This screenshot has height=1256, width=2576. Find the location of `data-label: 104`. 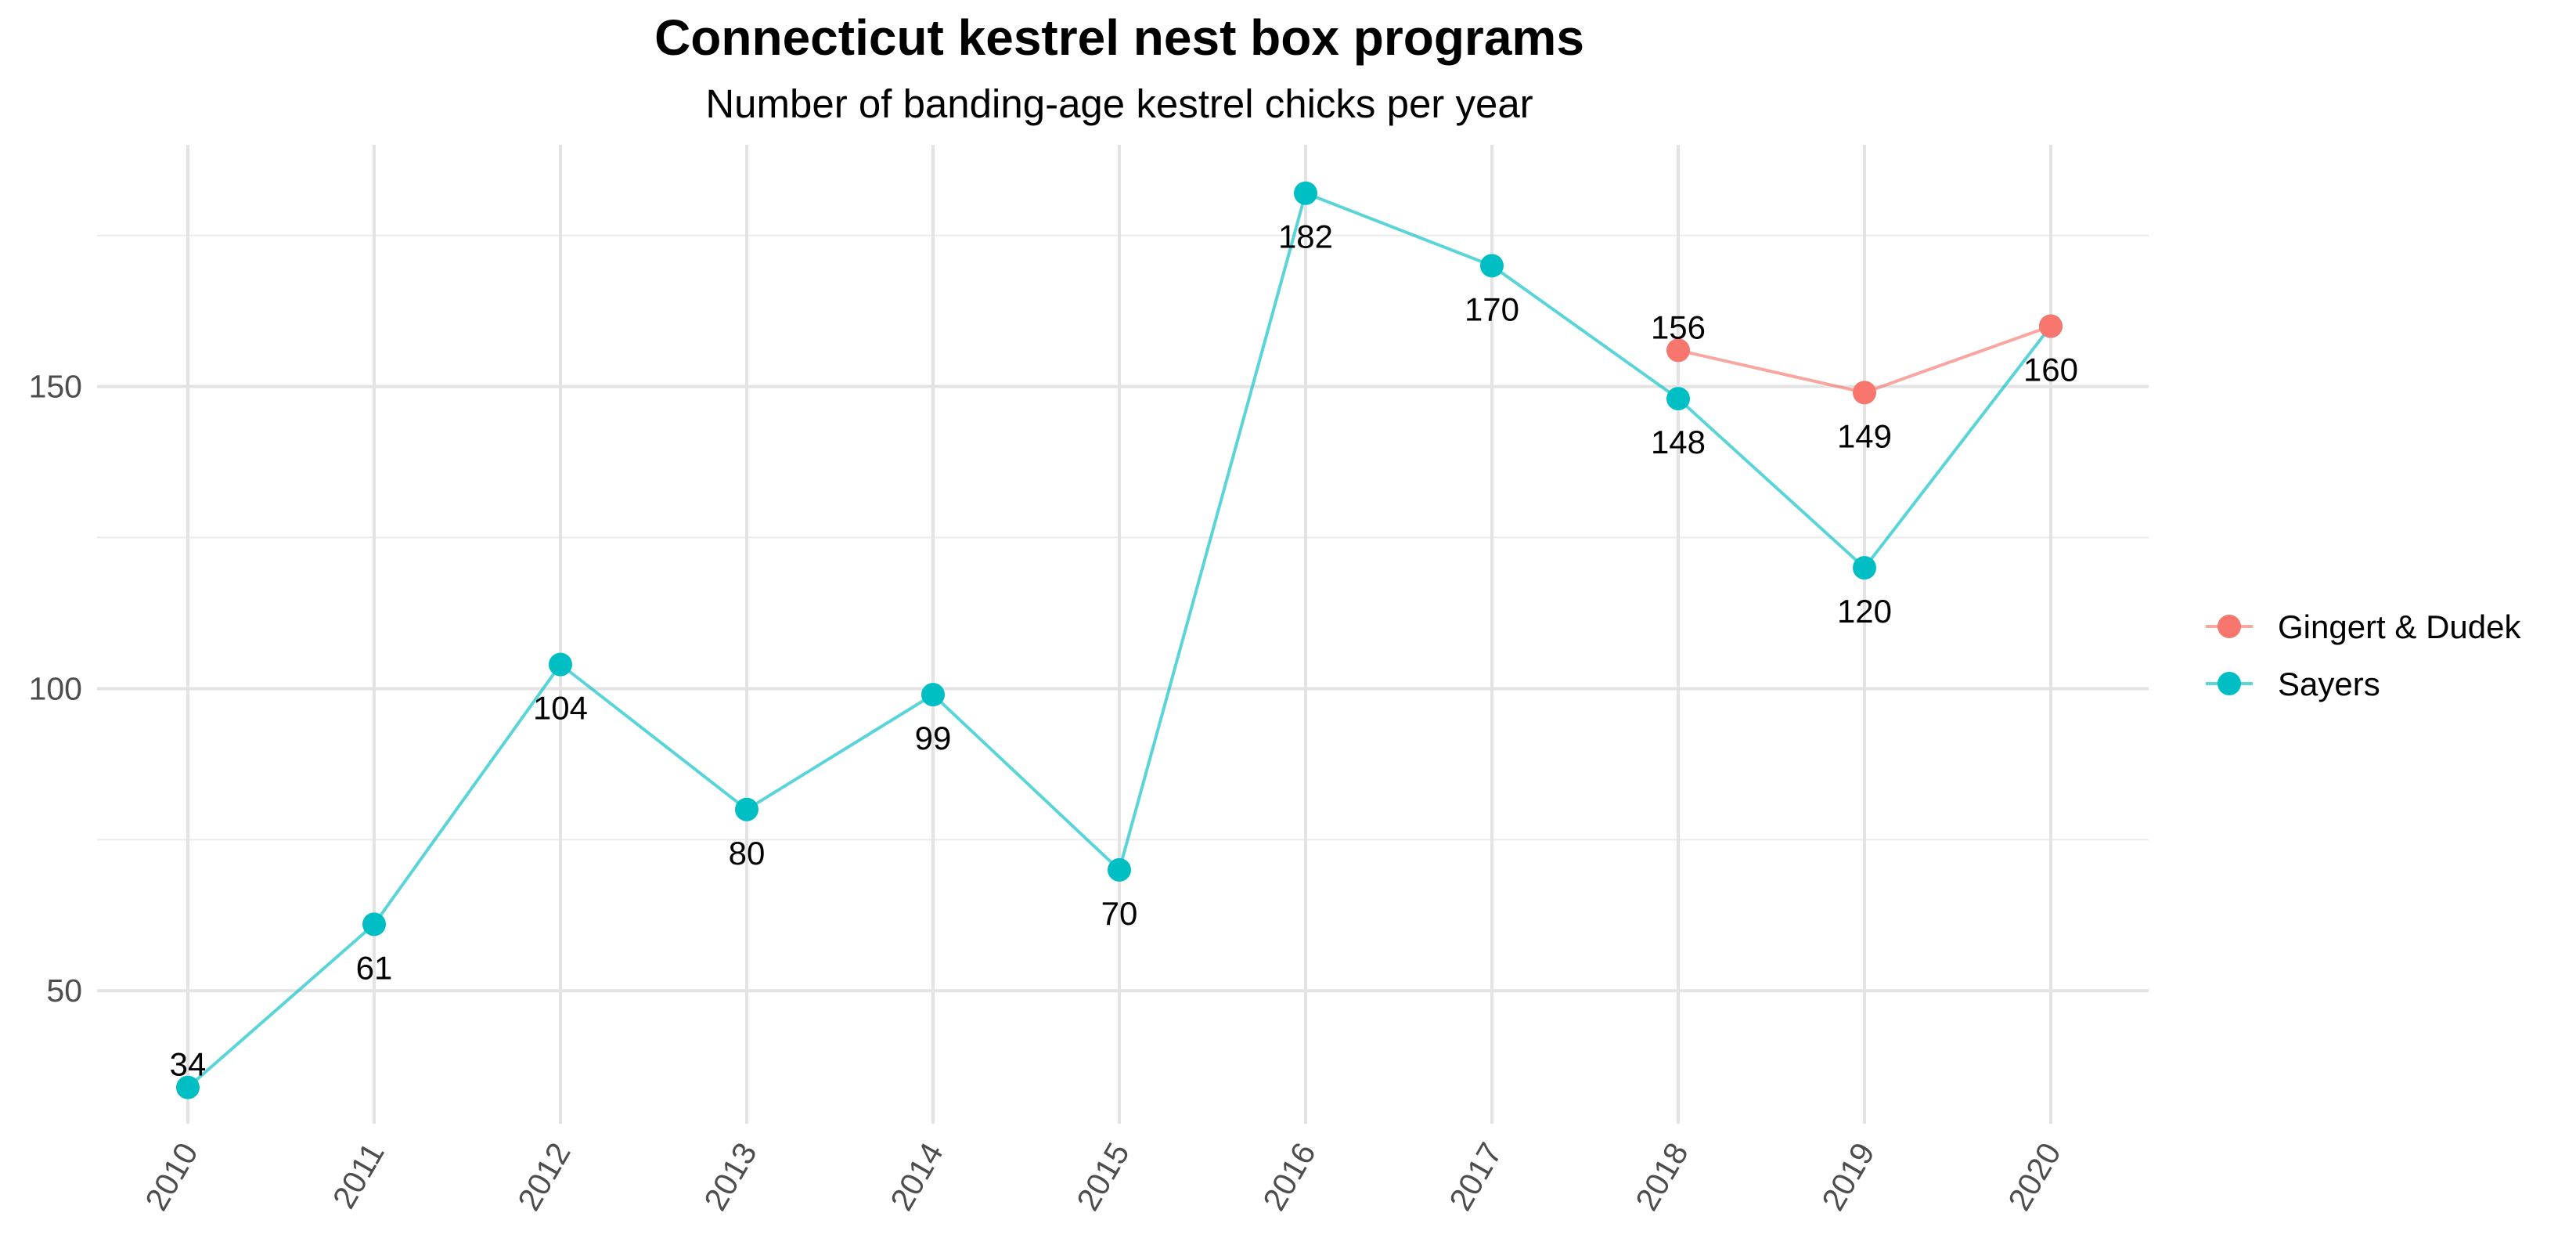

data-label: 104 is located at coordinates (560, 708).